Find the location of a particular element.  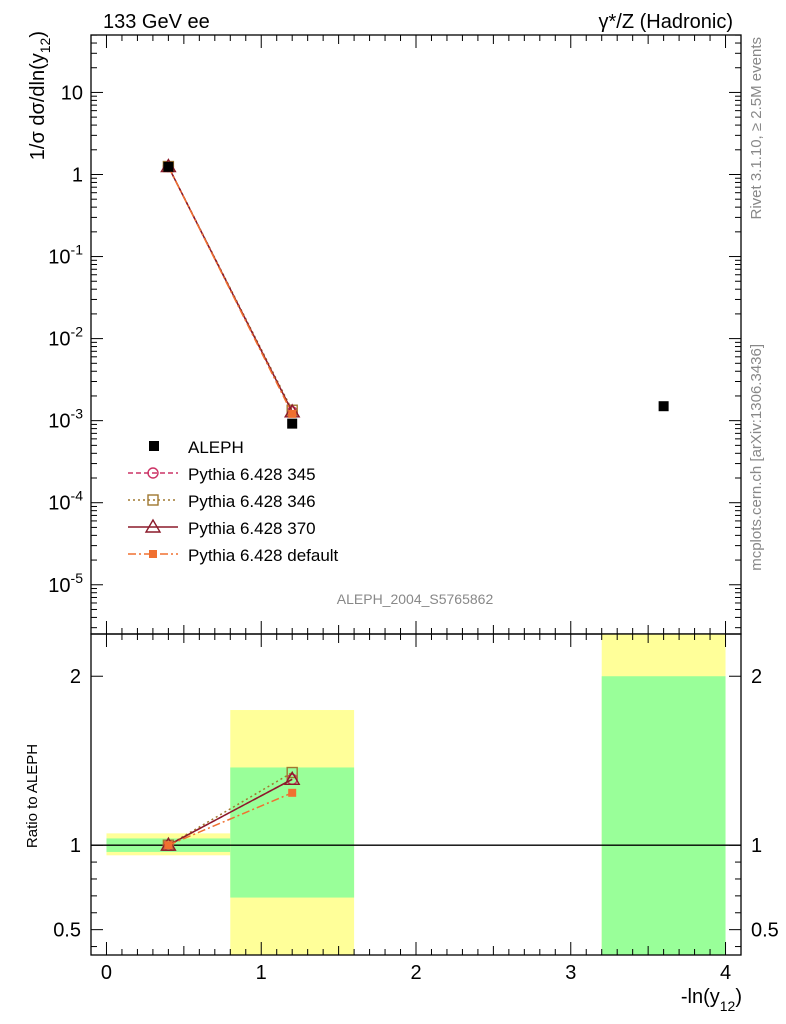

legend-label: Pythia 6.428 370 is located at coordinates (252, 528).